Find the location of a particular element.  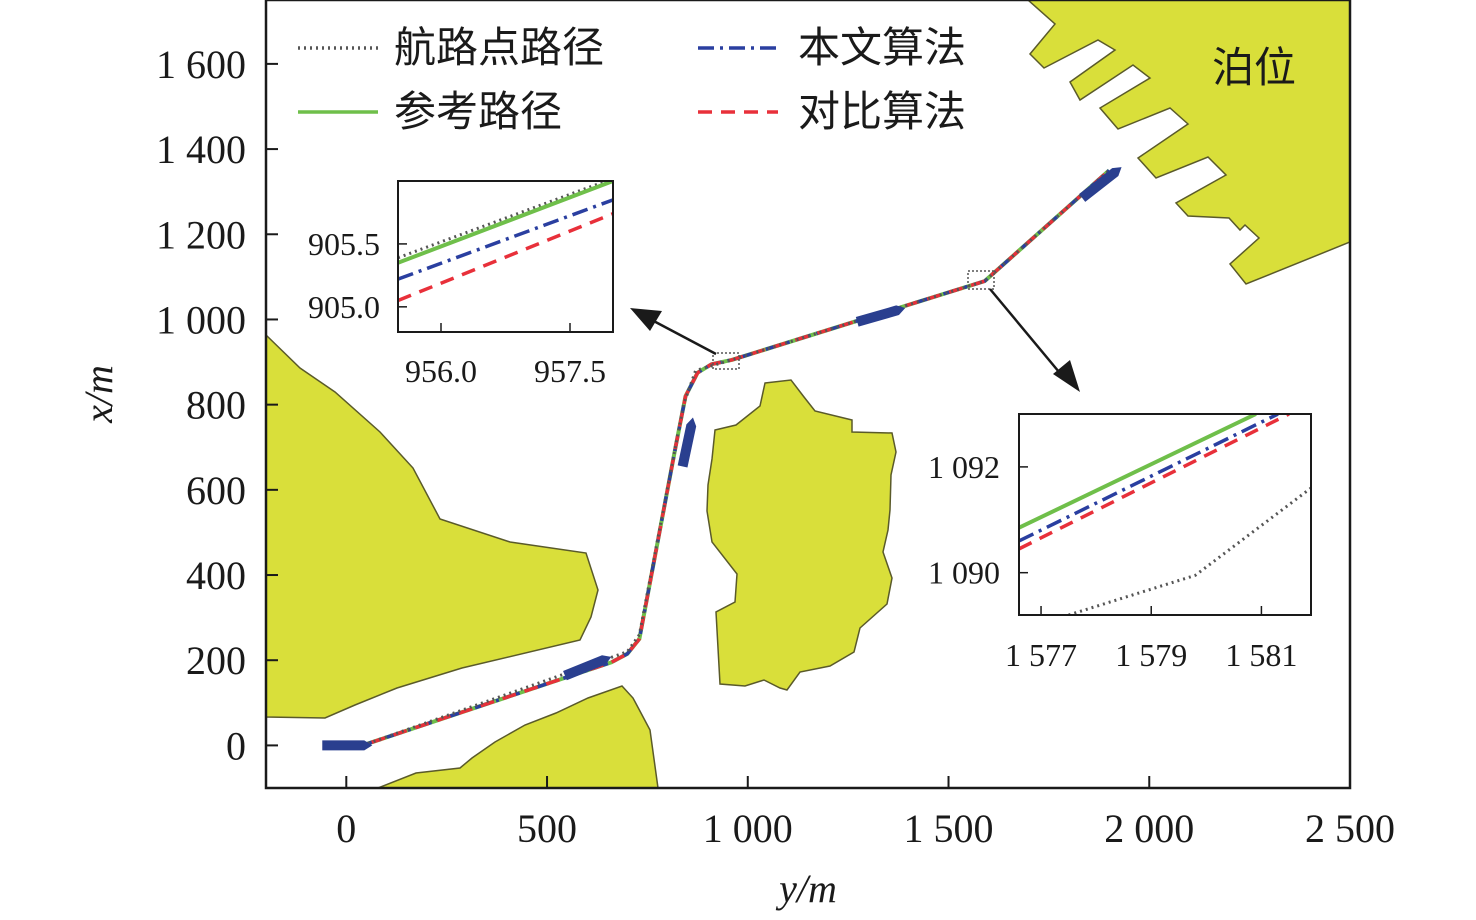

legend-label-comparison: 对比算法 is located at coordinates (882, 111).